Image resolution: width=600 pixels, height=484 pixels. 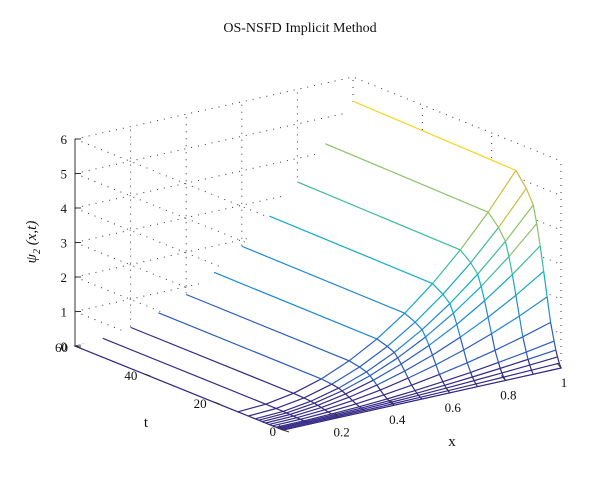 I want to click on z-axis-label: ψ2 (x,t), so click(x=33, y=242).